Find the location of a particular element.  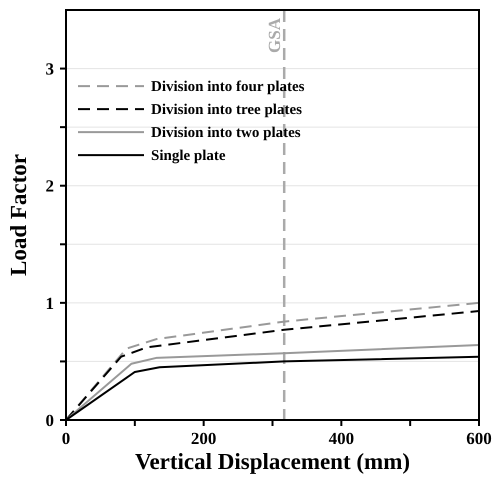

legend-label: Division into two plates is located at coordinates (226, 133).